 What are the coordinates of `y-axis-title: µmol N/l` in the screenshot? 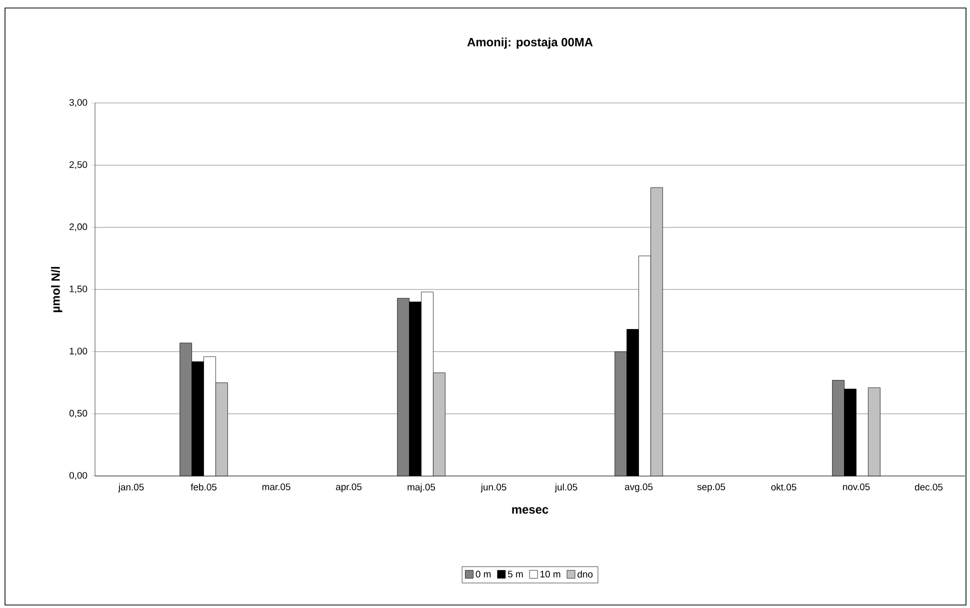 It's located at (56, 289).